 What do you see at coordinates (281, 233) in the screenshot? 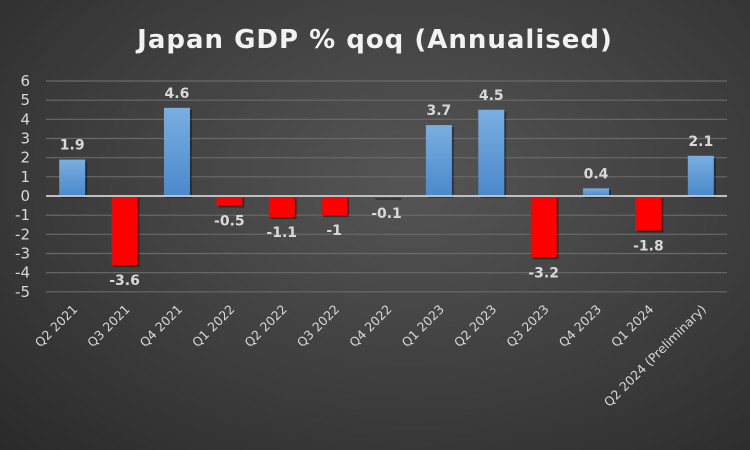
I see `data-label: -1.1` at bounding box center [281, 233].